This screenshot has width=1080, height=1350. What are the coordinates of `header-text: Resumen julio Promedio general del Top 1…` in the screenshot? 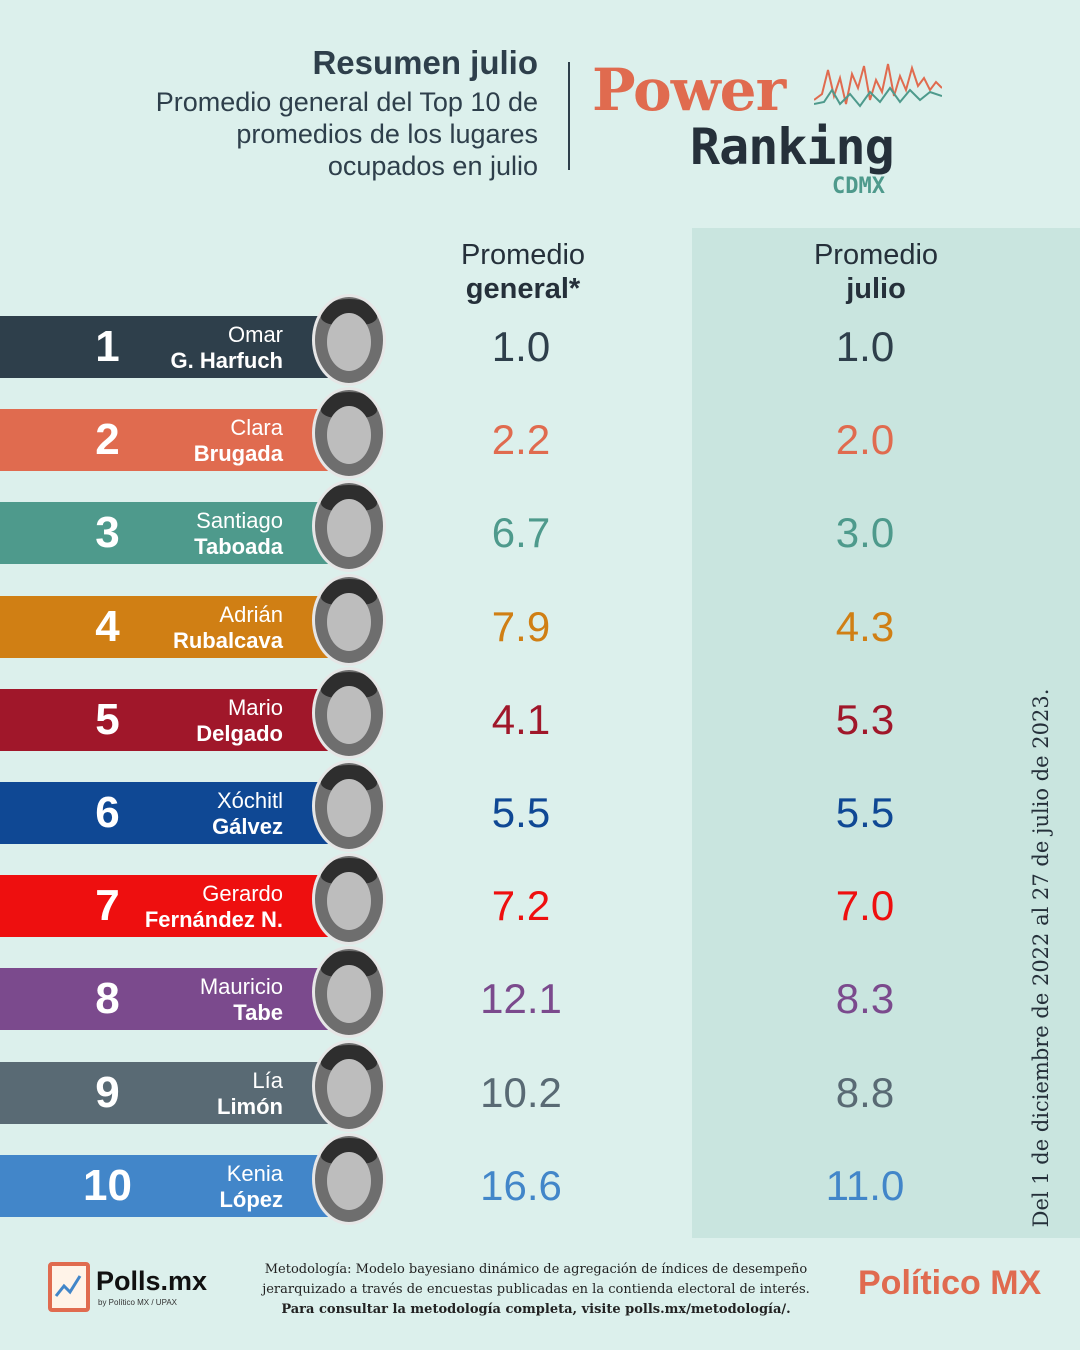 It's located at (318, 113).